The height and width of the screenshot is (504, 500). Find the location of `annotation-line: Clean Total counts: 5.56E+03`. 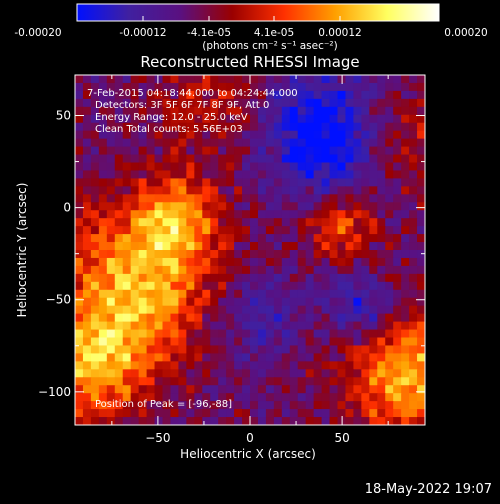

annotation-line: Clean Total counts: 5.56E+03 is located at coordinates (169, 129).